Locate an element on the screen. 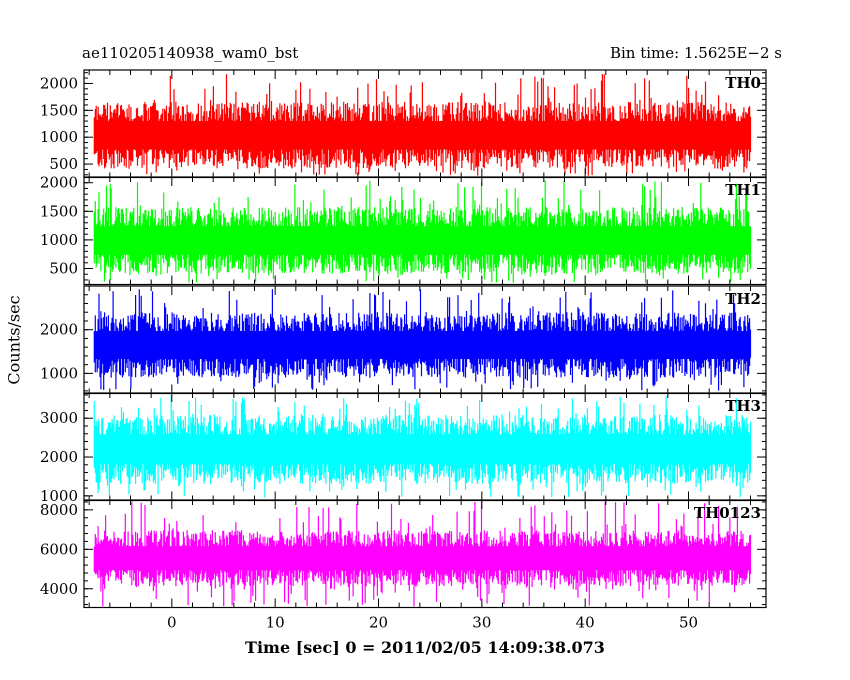 This screenshot has height=680, width=850. x-tick-label: 0 is located at coordinates (172, 623).